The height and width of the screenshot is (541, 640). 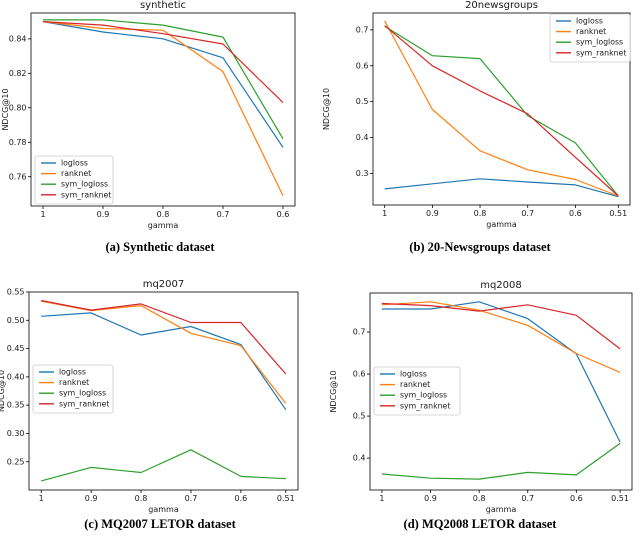 I want to click on svg-text: 0.82, so click(x=18, y=73).